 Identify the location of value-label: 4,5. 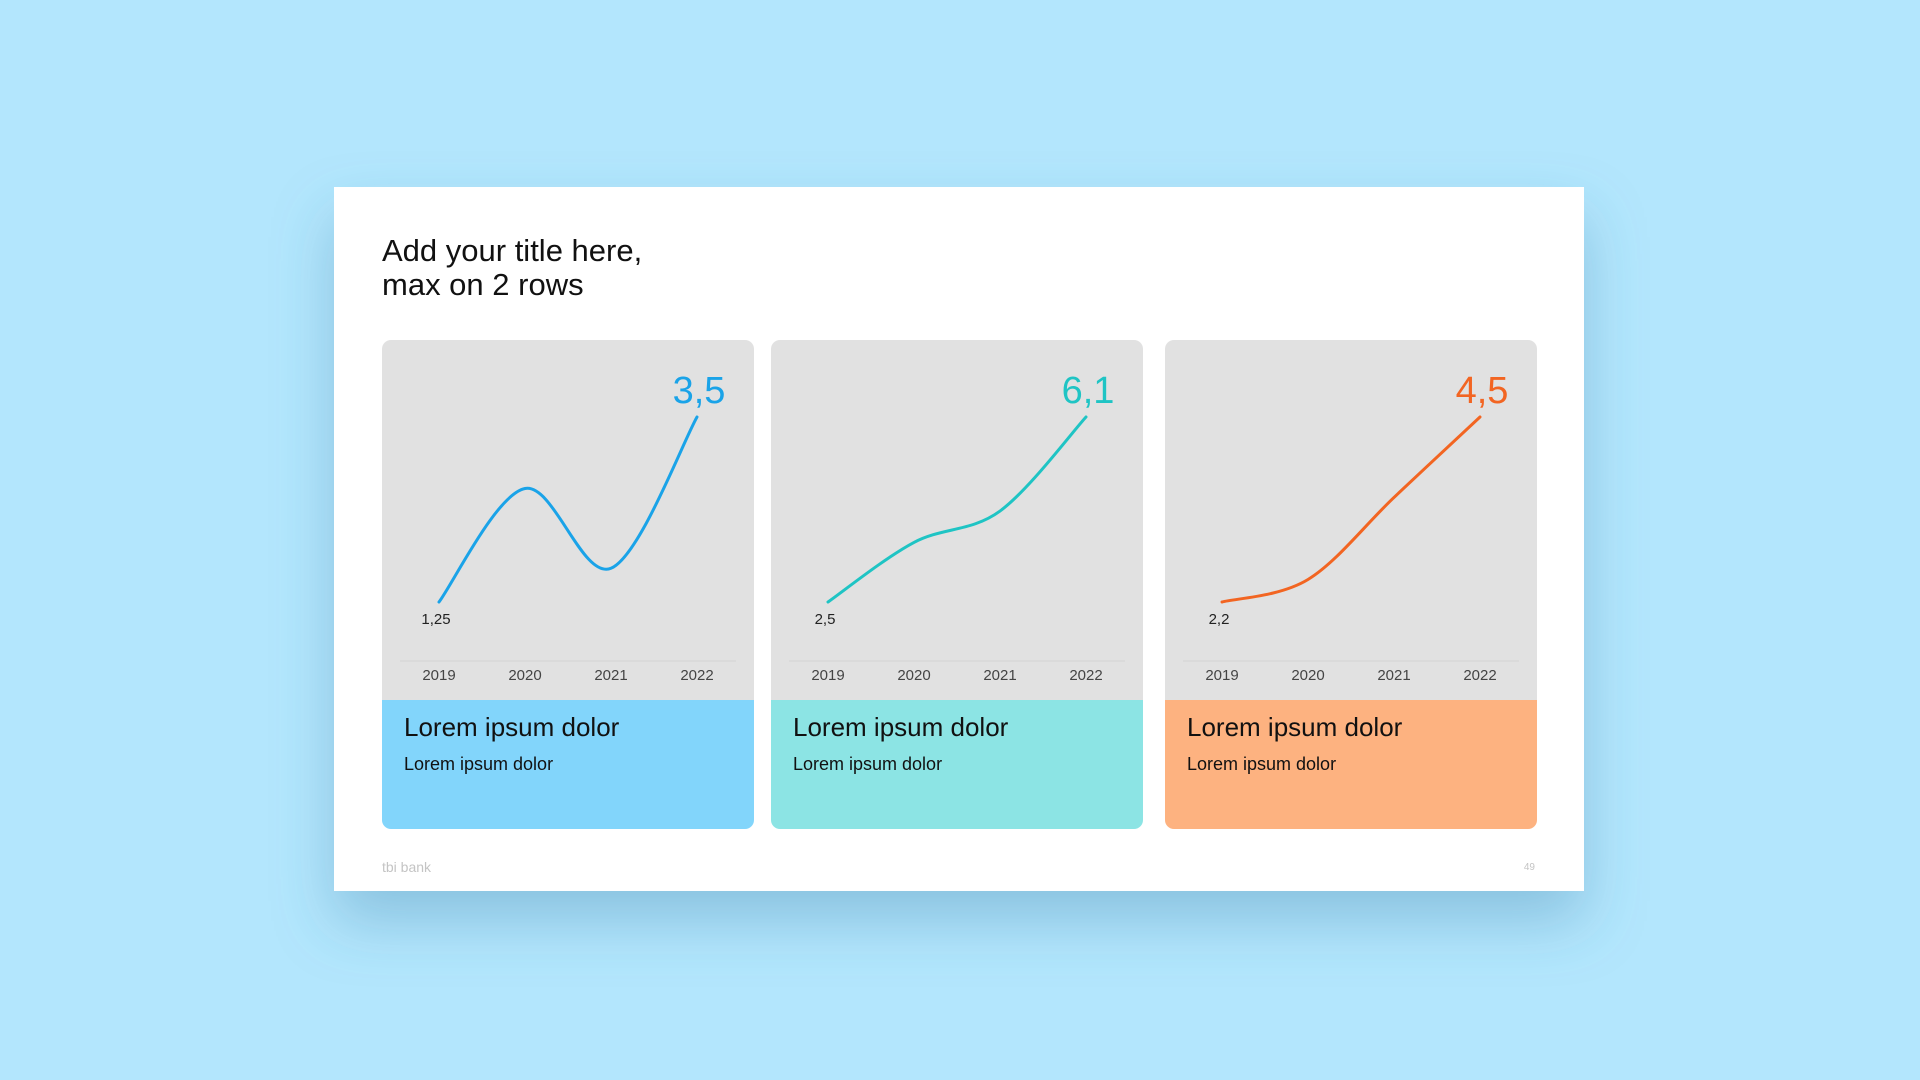
(1482, 391).